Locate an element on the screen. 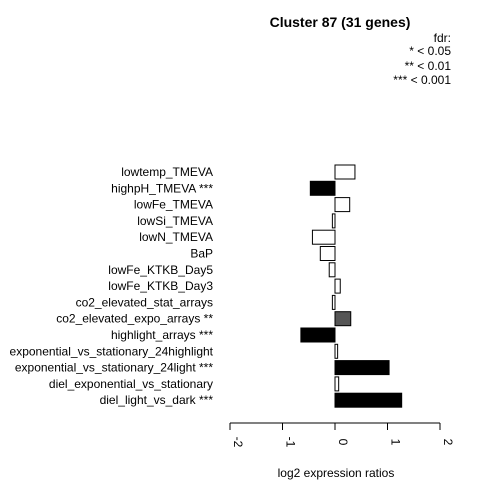  category-label-9: co2_elevated_expo_arrays ** is located at coordinates (134, 319).